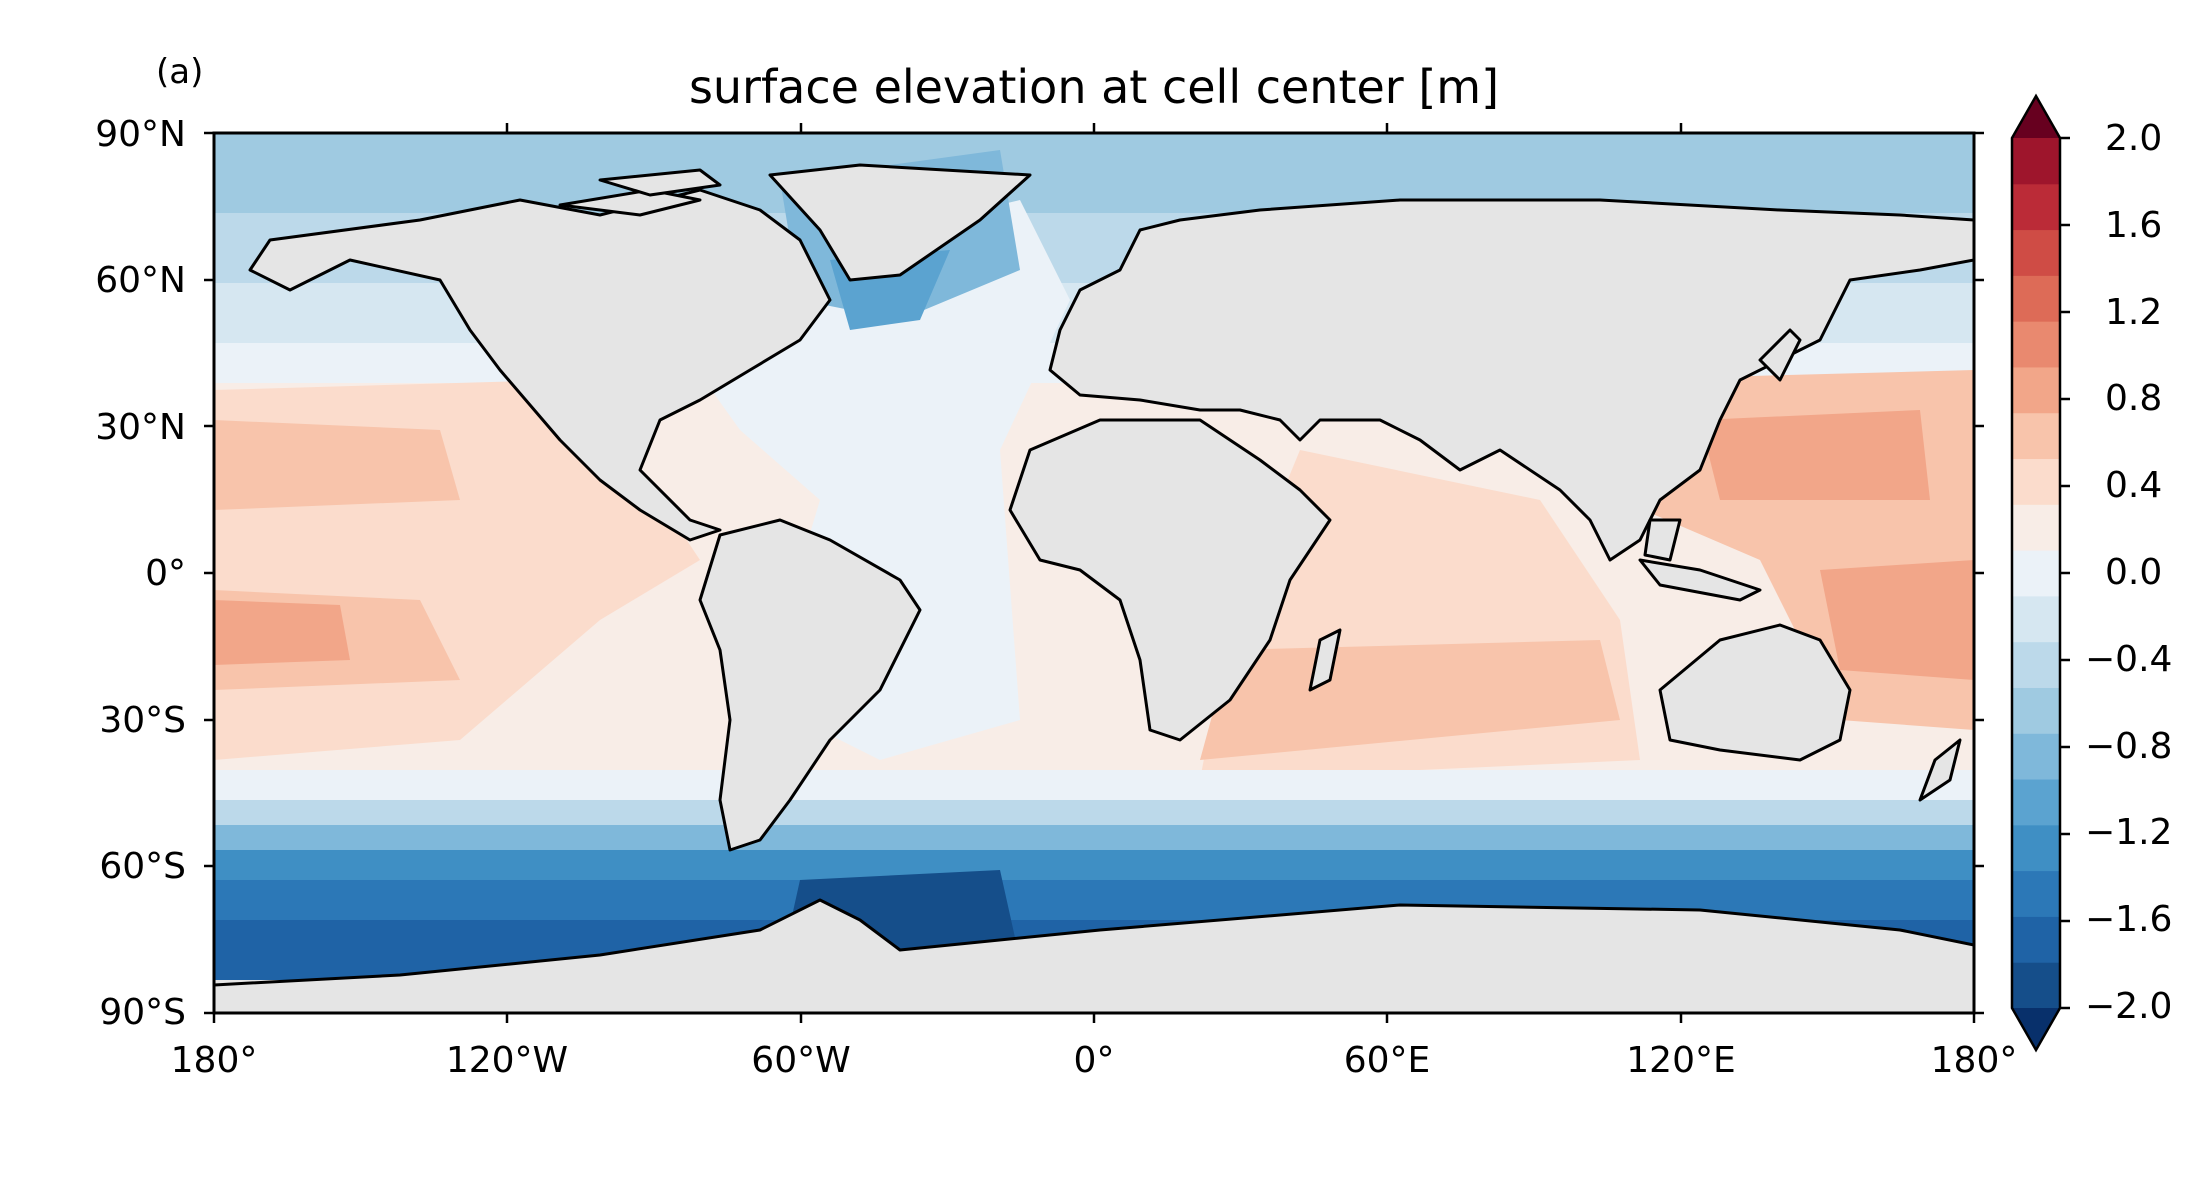 The image size is (2212, 1181). I want to click on lon-tick-label: 60°W, so click(801, 1060).